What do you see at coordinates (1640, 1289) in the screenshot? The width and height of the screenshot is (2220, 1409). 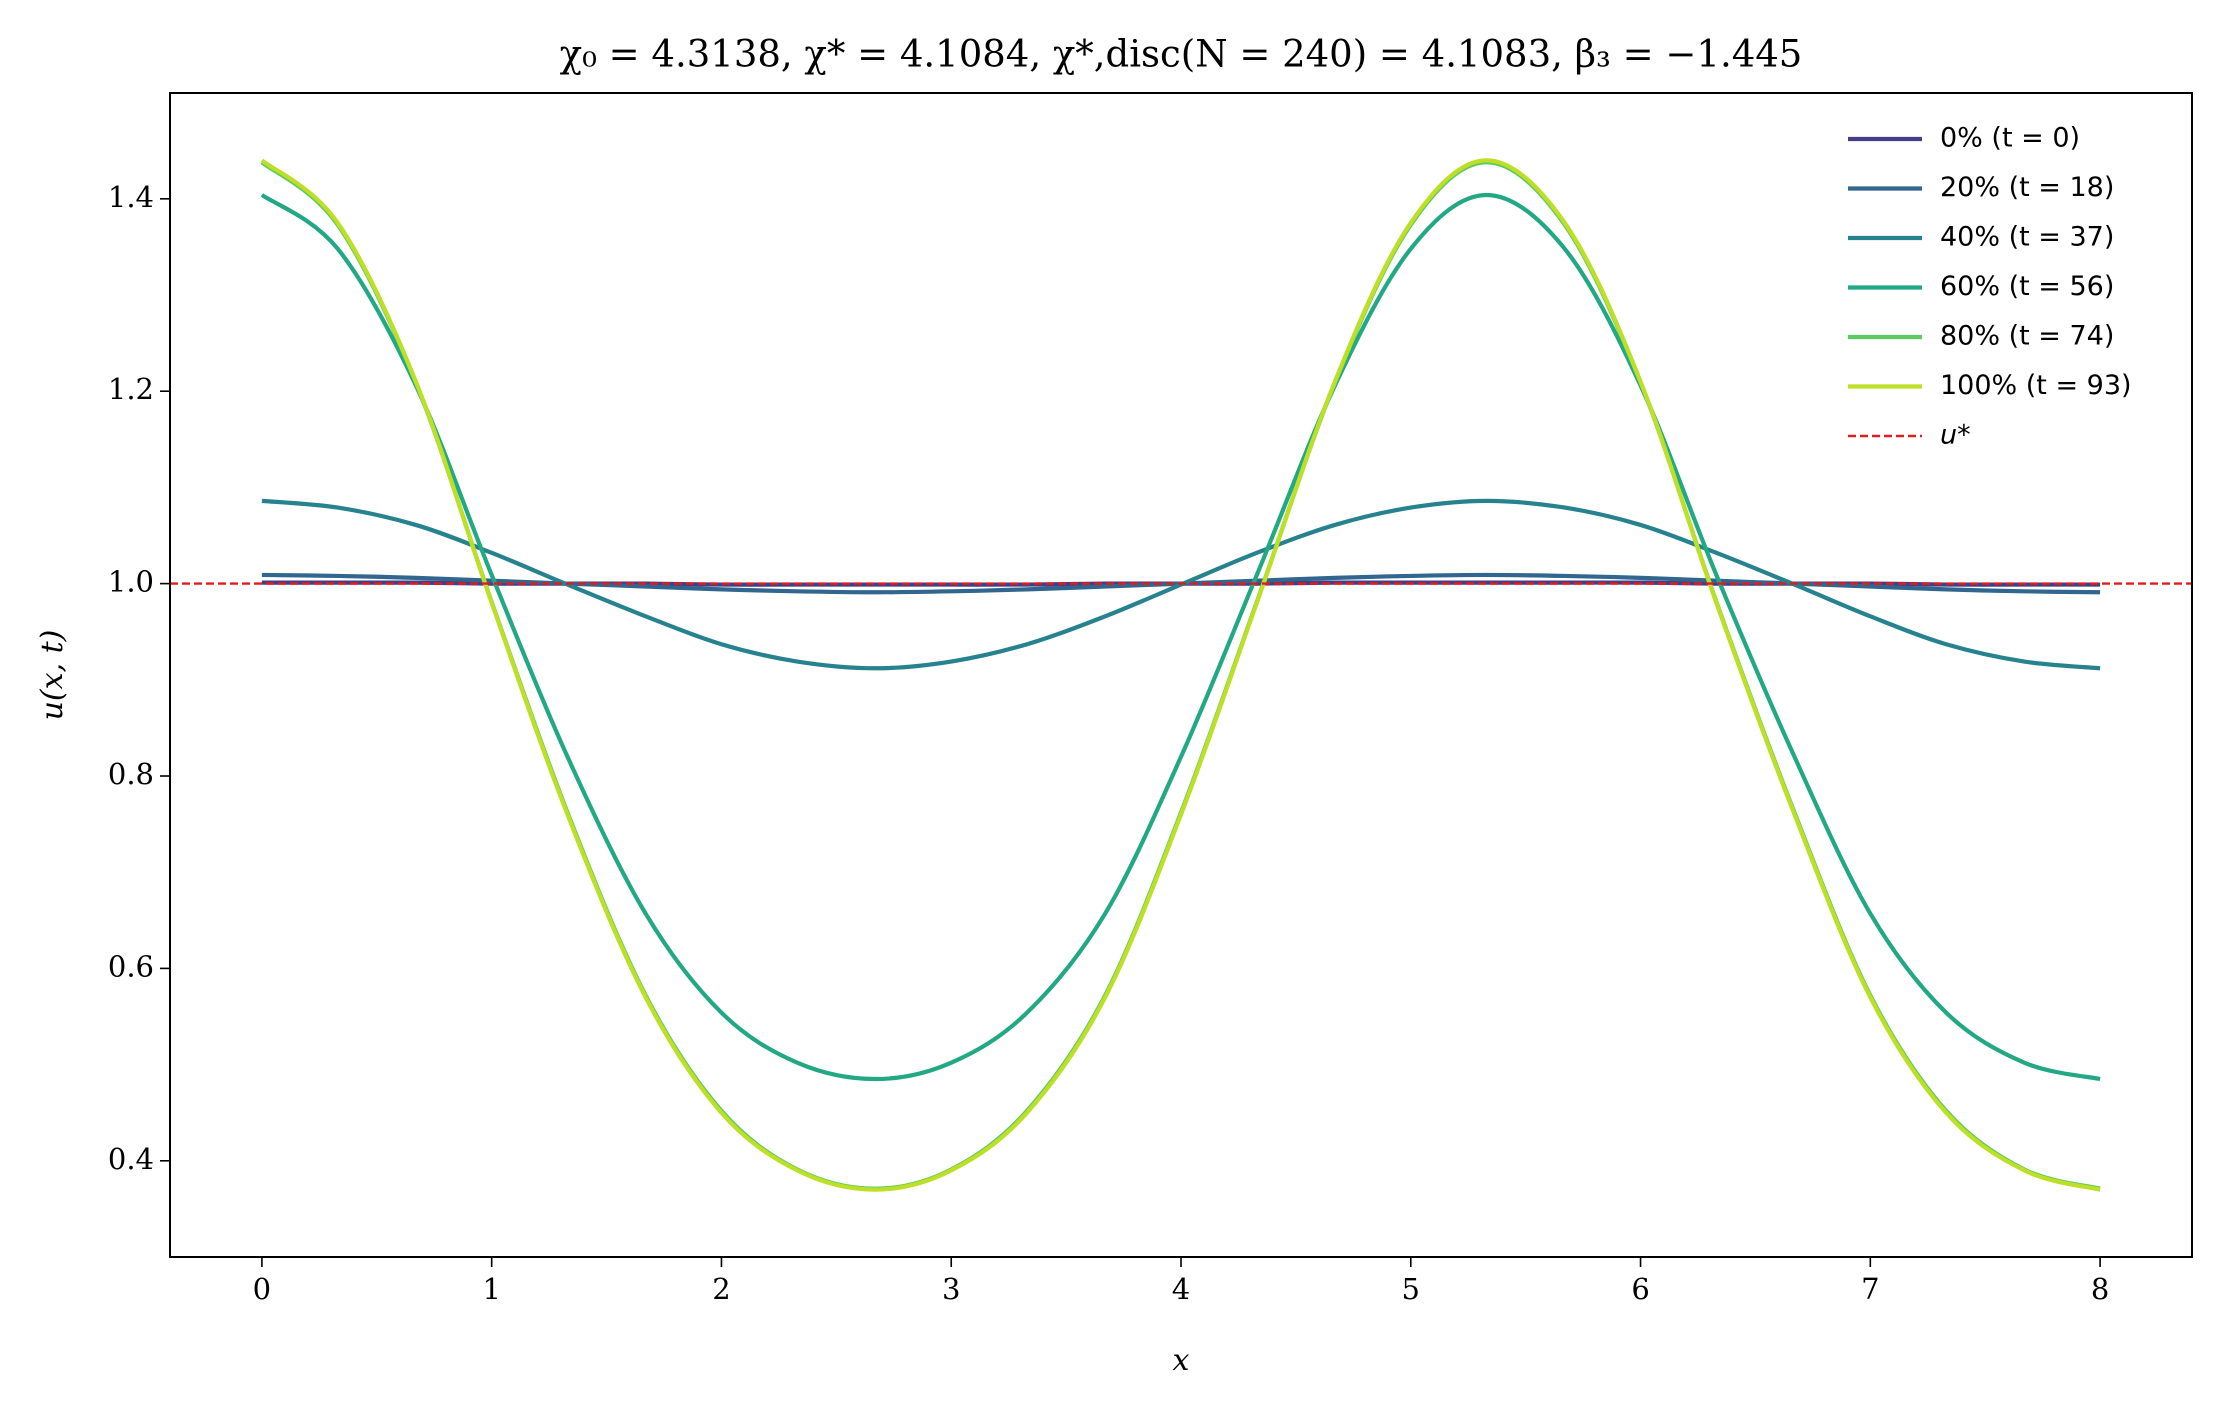 I see `x-tick-label: 6` at bounding box center [1640, 1289].